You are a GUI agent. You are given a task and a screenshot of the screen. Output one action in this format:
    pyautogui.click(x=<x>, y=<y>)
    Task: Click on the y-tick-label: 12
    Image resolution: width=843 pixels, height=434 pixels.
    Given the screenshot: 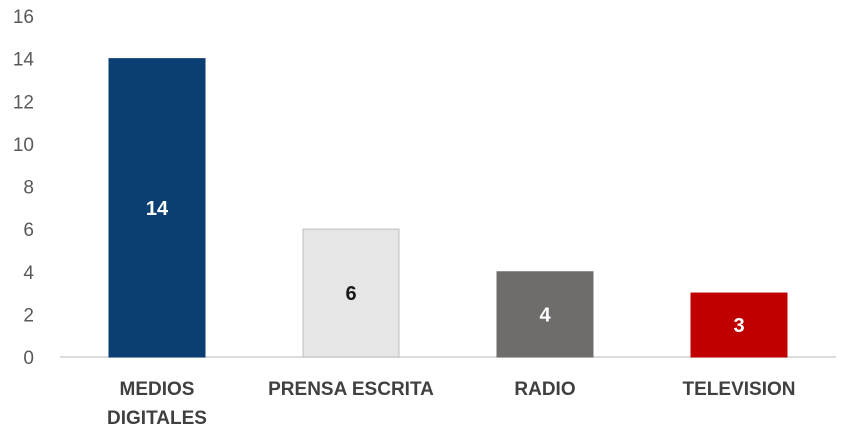 What is the action you would take?
    pyautogui.click(x=23, y=102)
    